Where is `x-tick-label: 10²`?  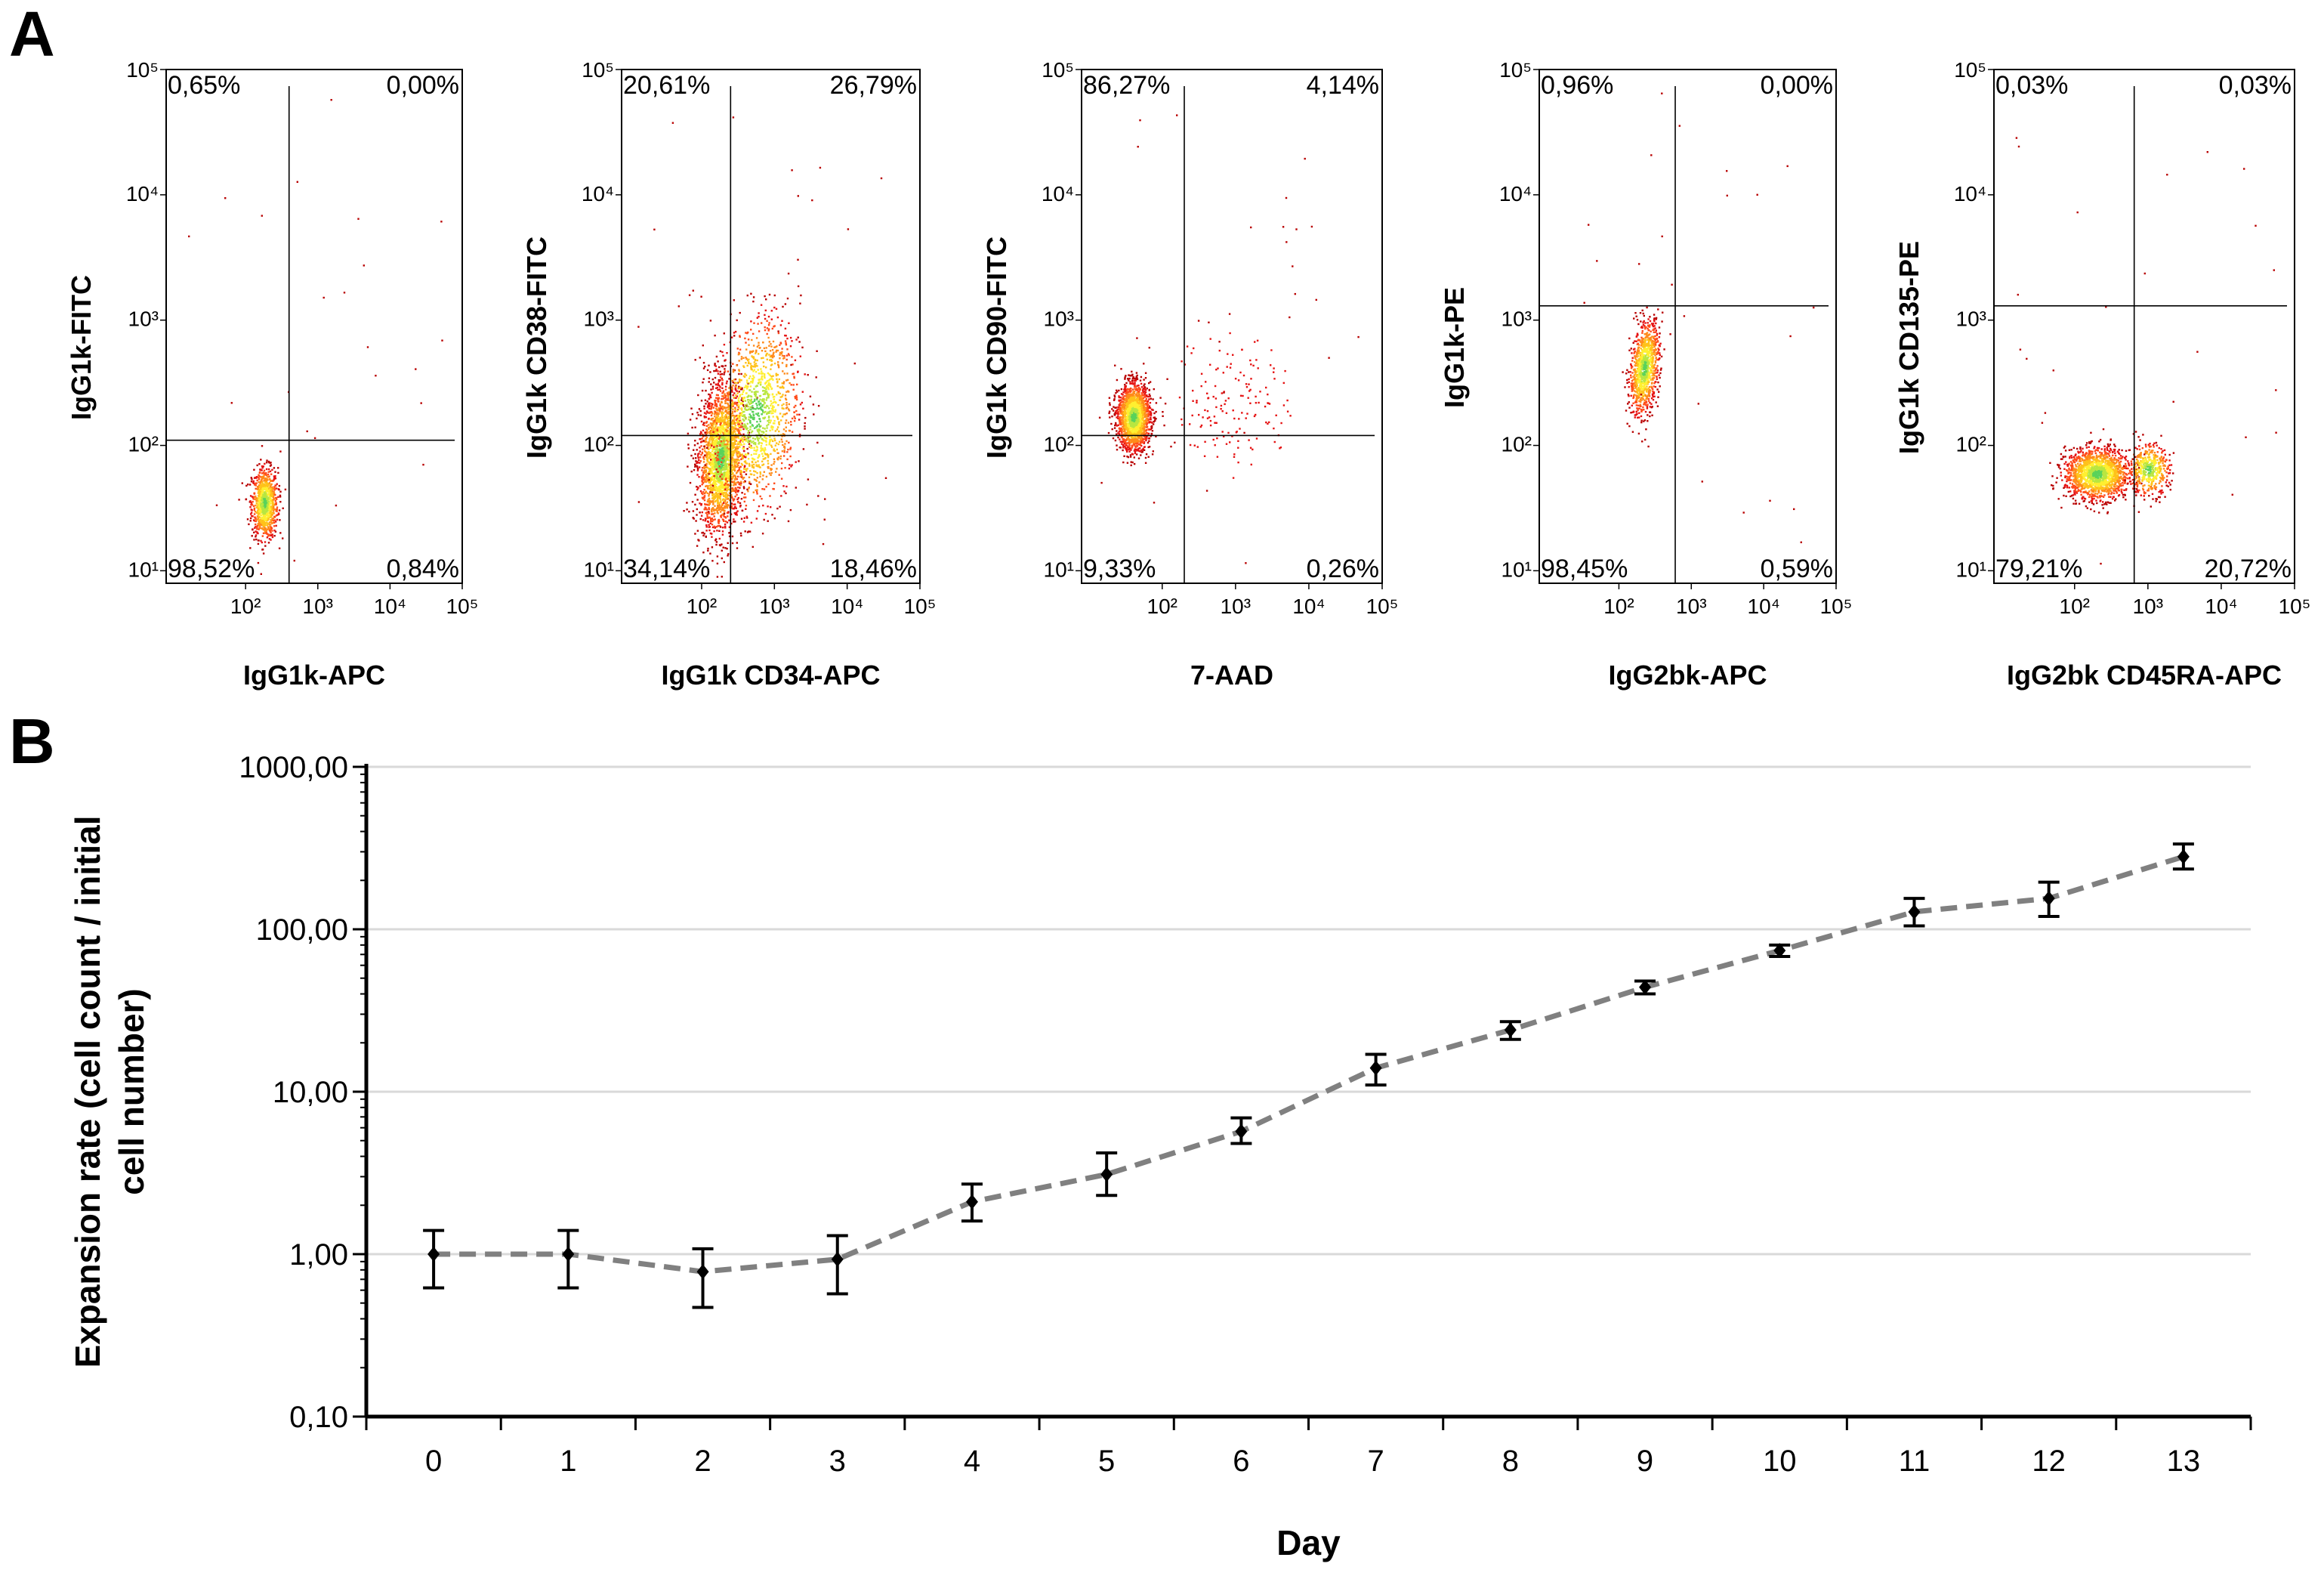
x-tick-label: 10² is located at coordinates (702, 606).